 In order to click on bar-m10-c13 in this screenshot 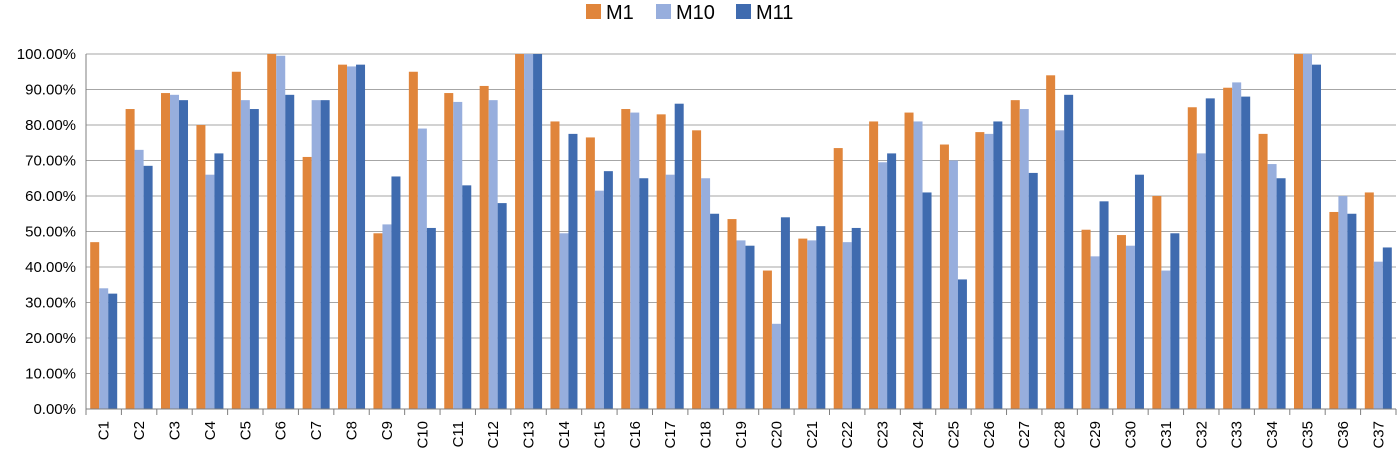, I will do `click(529, 231)`.